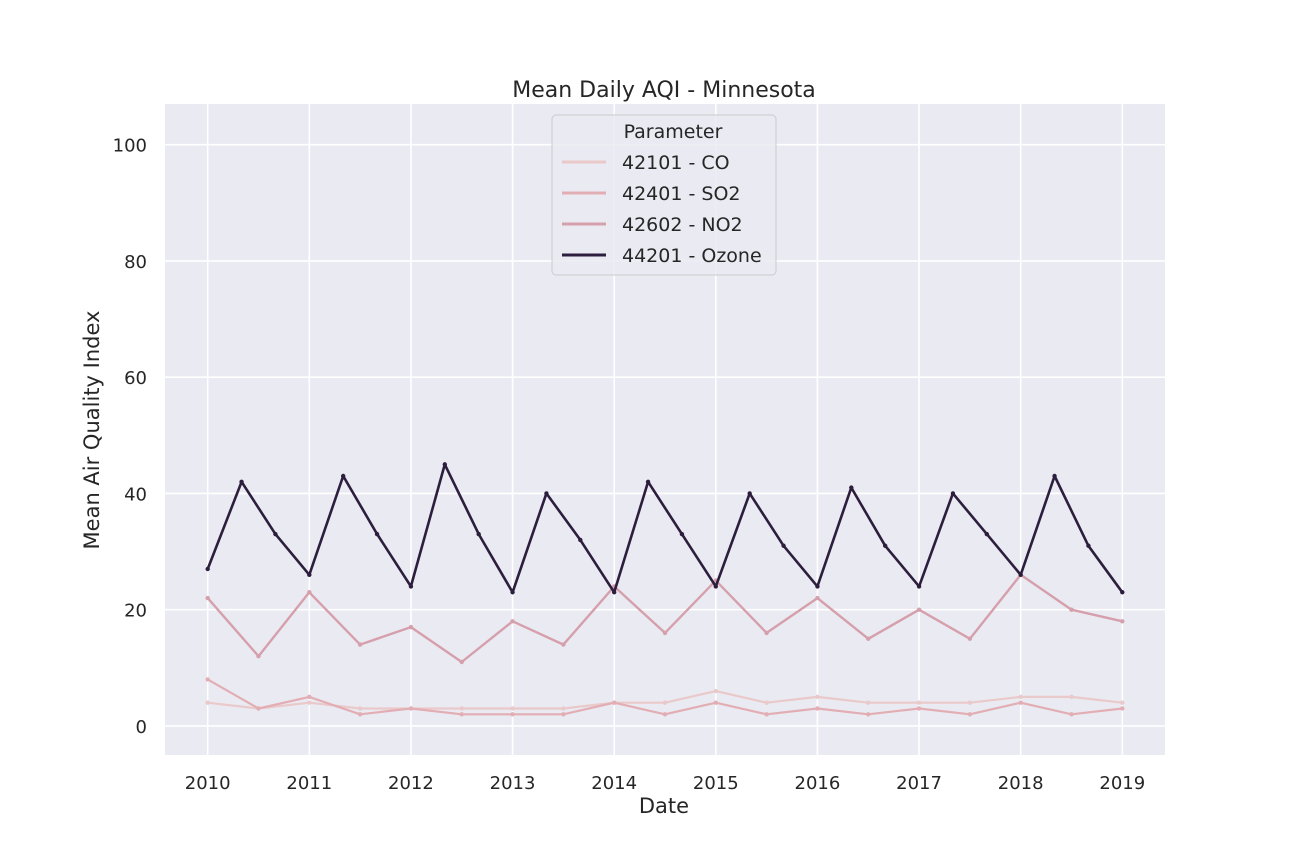 This screenshot has width=1296, height=864. Describe the element at coordinates (208, 783) in the screenshot. I see `x-tick-label: 2010` at that location.